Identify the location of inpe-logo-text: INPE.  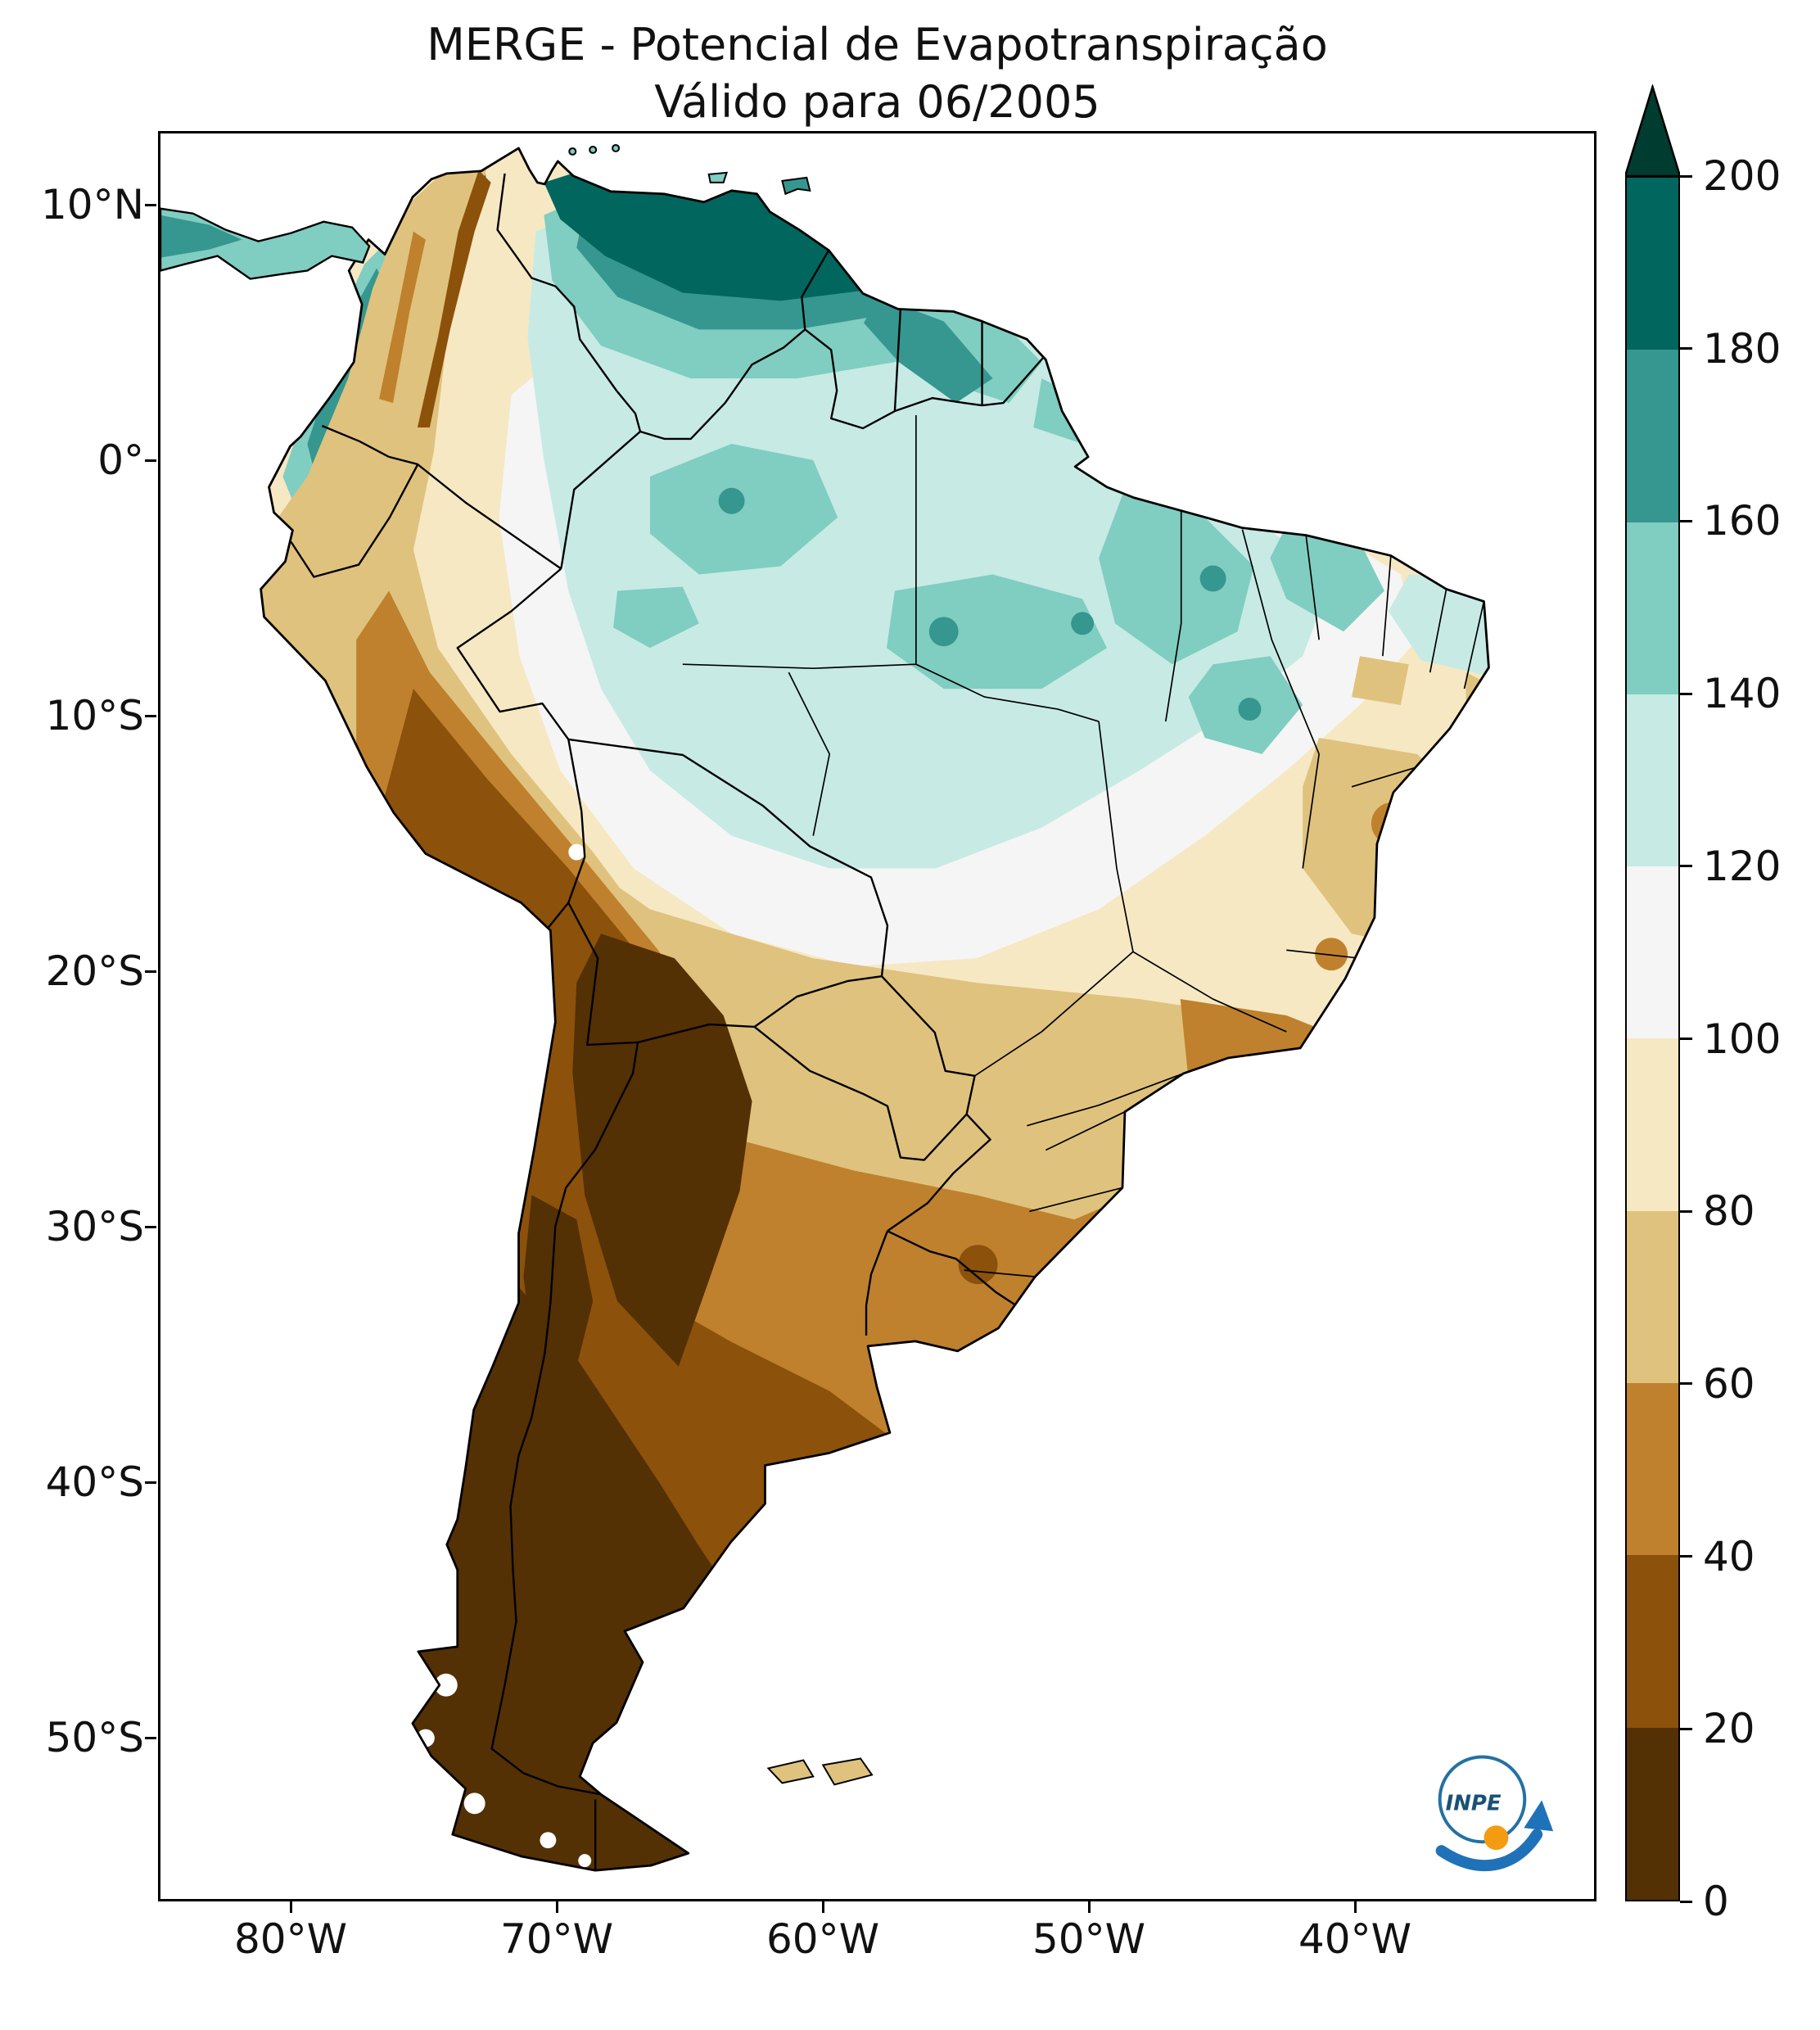
(1474, 1803).